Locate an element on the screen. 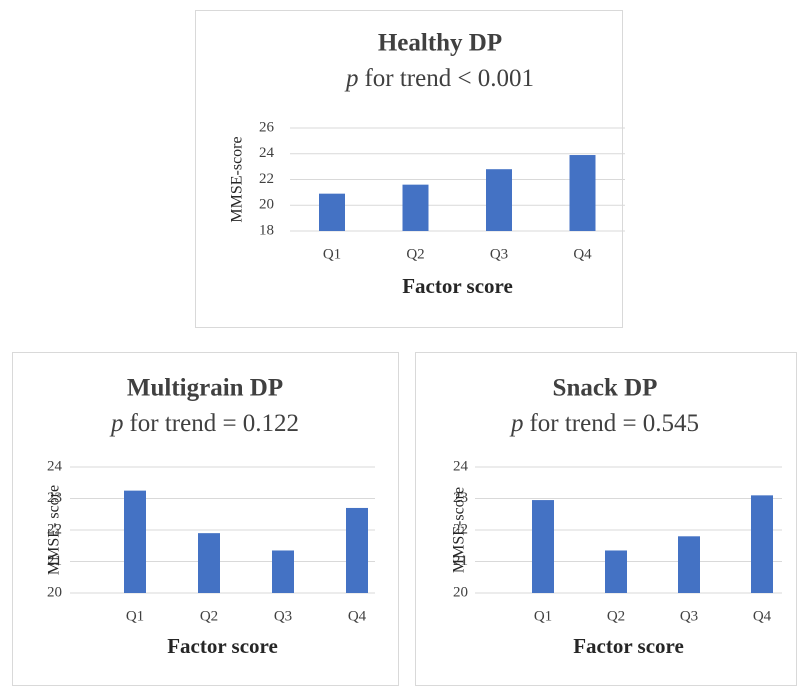 The height and width of the screenshot is (686, 797). chart-subtitle: p for trend < 0.001 is located at coordinates (439, 78).